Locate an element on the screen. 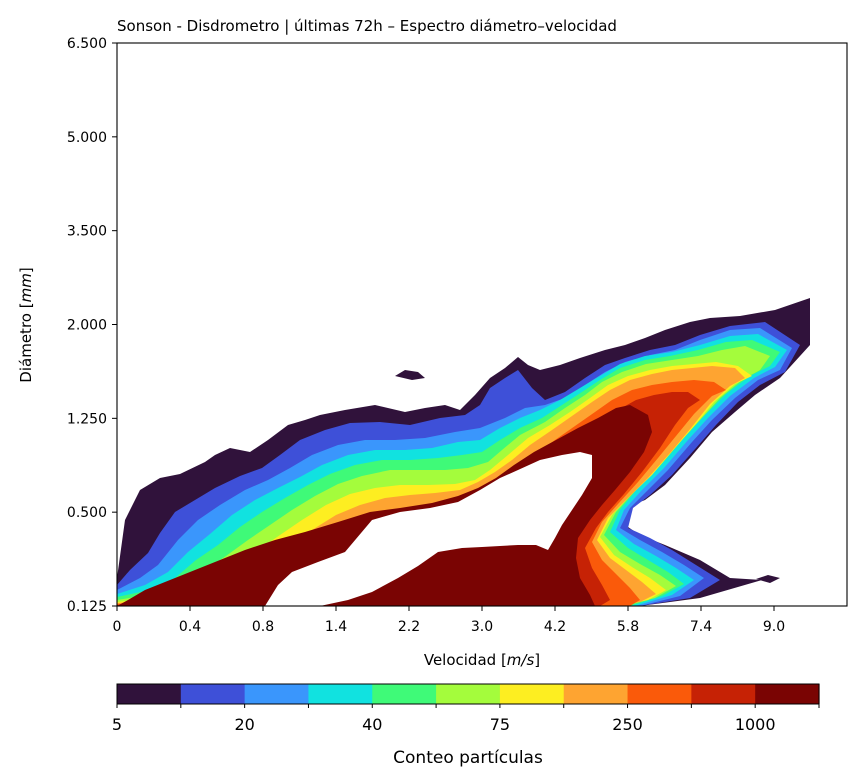 Image resolution: width=861 pixels, height=782 pixels. colorbar: 5 20 40 75 250 1000 is located at coordinates (466, 708).